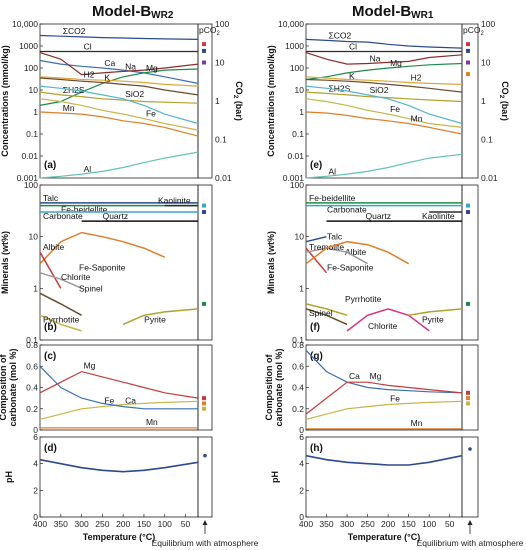 The width and height of the screenshot is (526, 550). Describe the element at coordinates (162, 15) in the screenshot. I see `chart-title-subscript: WR2` at that location.